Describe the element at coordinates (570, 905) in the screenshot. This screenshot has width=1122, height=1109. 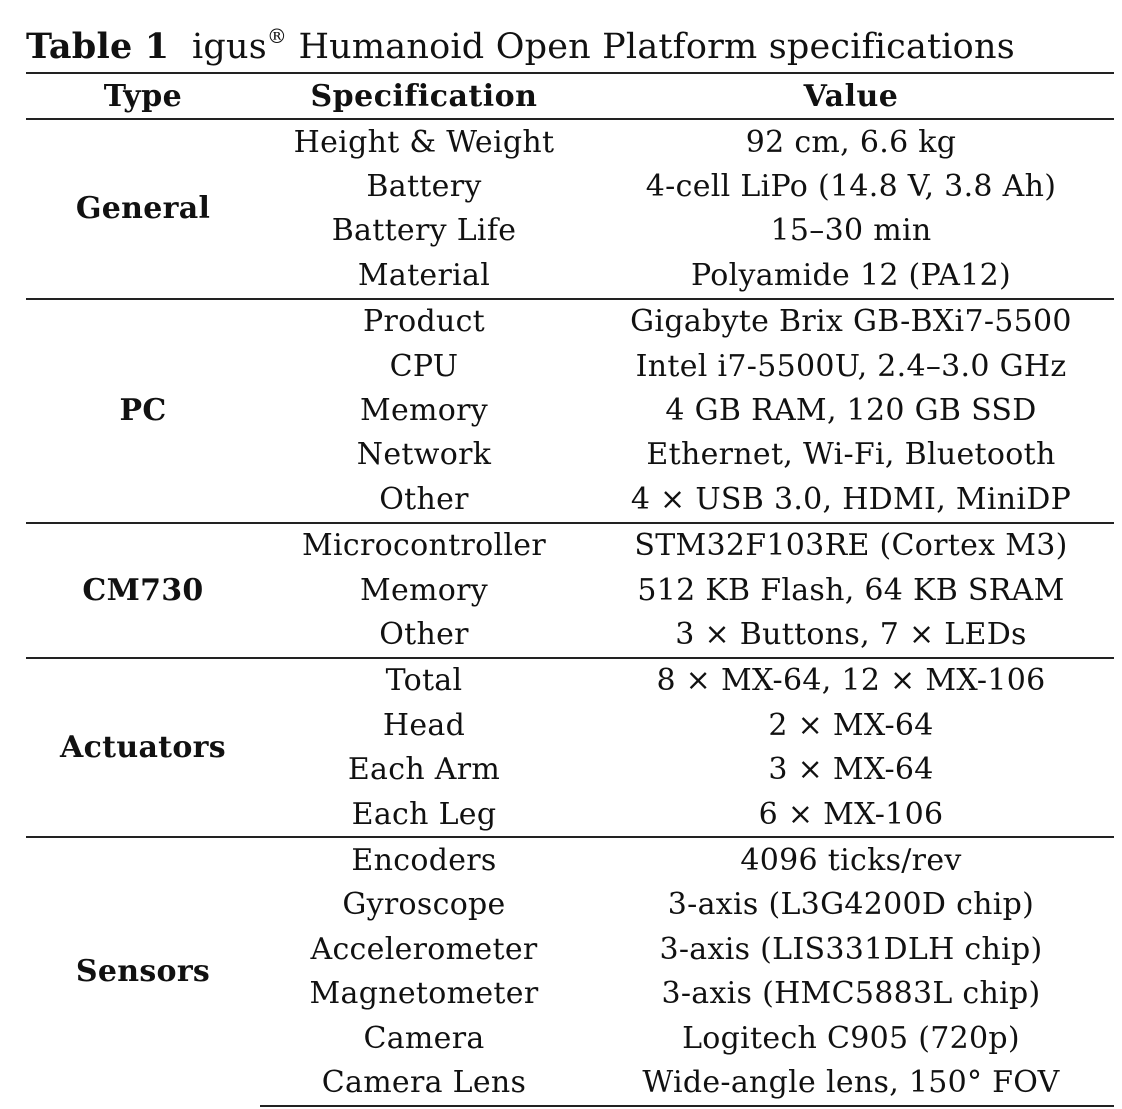
I see `table-row: Gyroscope 3-axis (L3G4200D chip)` at that location.